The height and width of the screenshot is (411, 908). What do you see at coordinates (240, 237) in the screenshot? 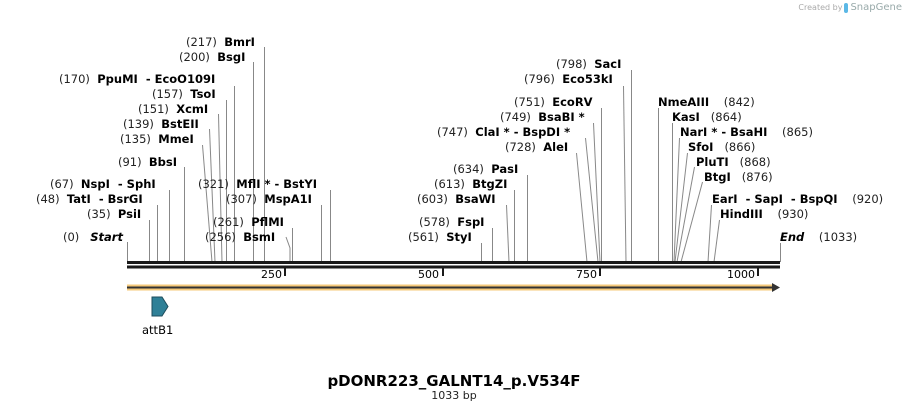
I see `site-BsmI: (256) BsmI` at bounding box center [240, 237].